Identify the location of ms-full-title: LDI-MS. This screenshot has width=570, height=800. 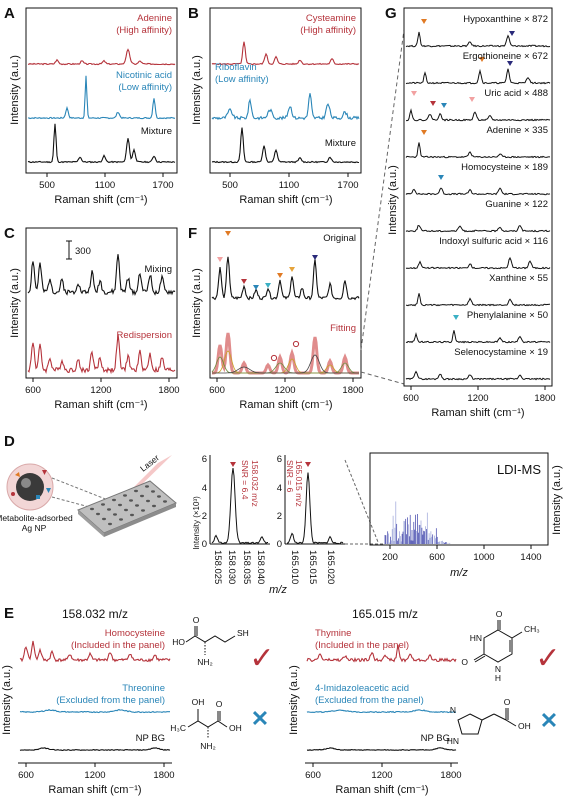
(519, 469).